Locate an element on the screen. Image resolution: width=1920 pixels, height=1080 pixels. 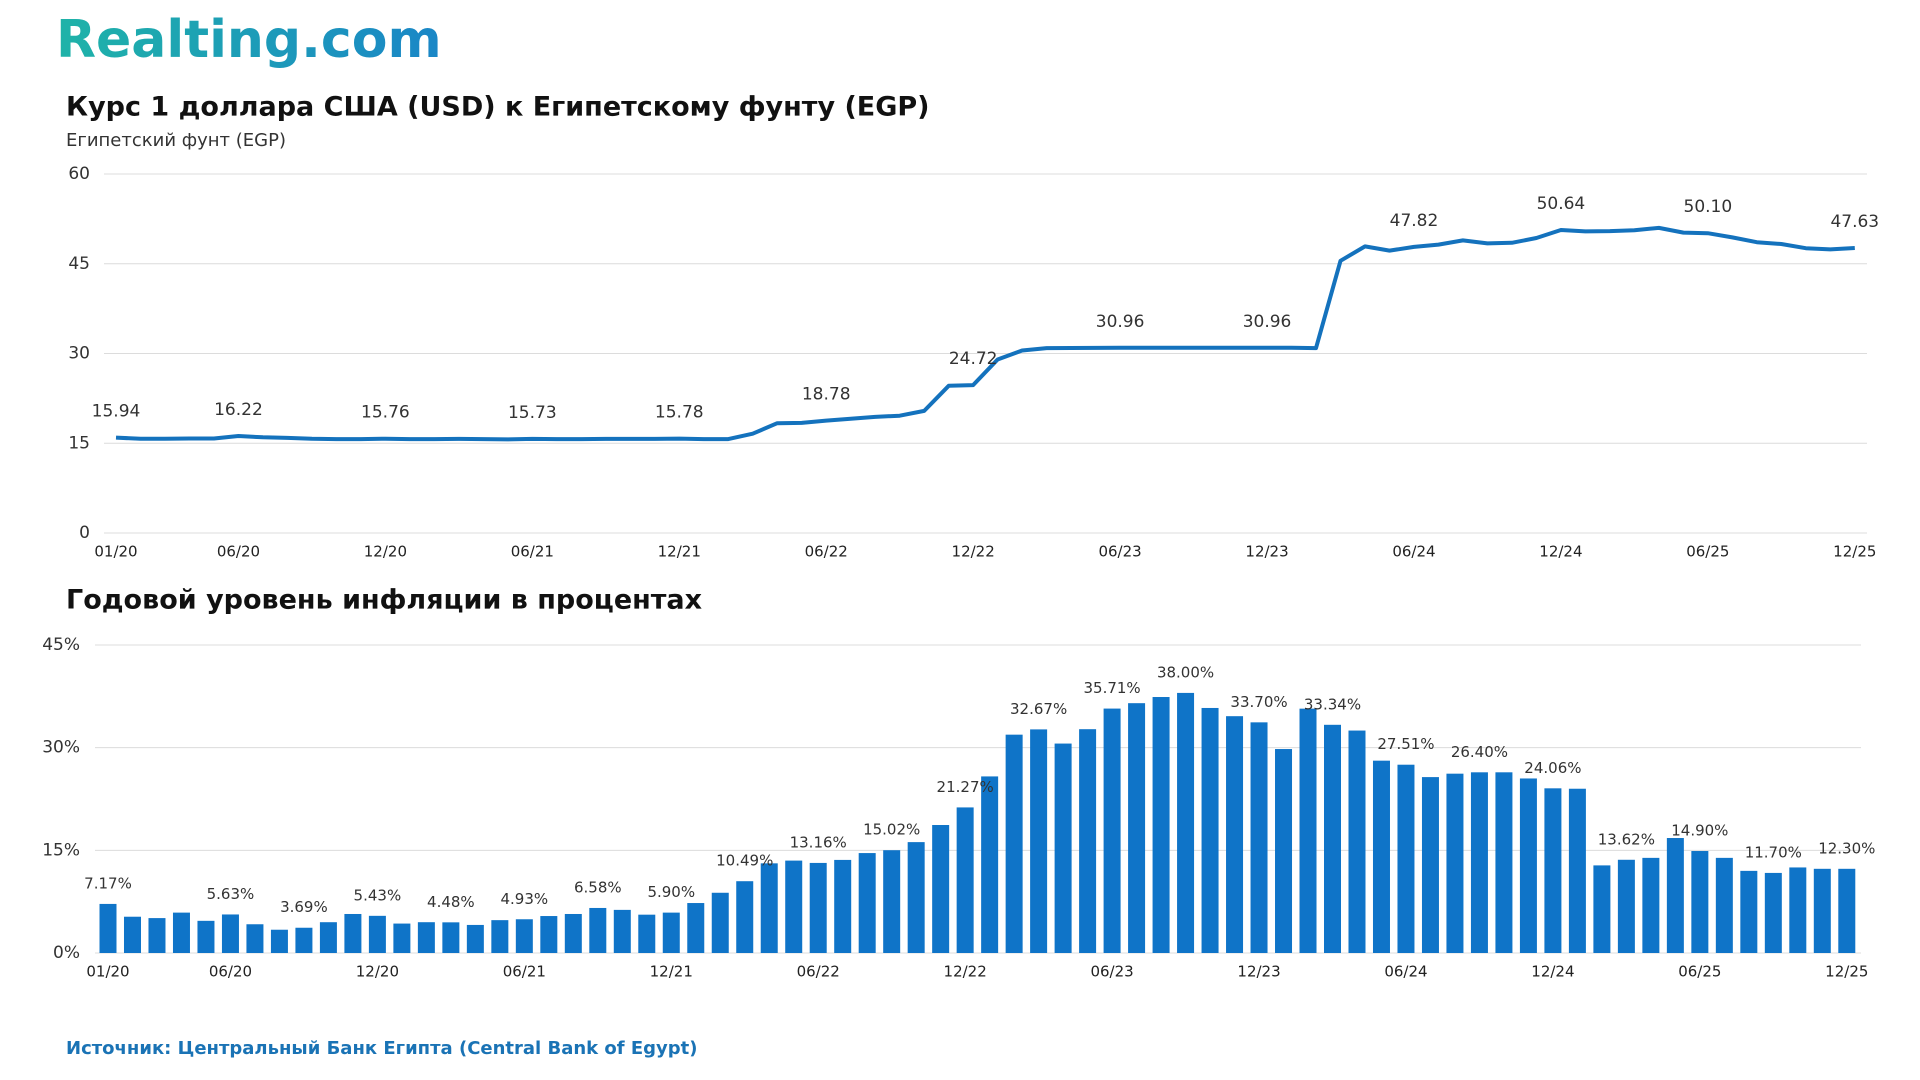
data-label: 18.78 is located at coordinates (826, 395).